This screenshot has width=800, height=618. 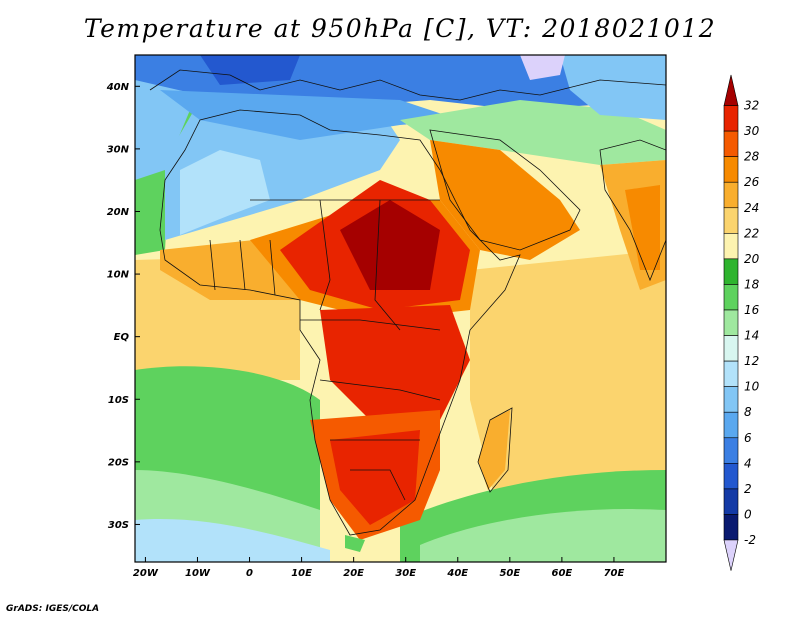 I want to click on latitude-label: 30N, so click(x=118, y=149).